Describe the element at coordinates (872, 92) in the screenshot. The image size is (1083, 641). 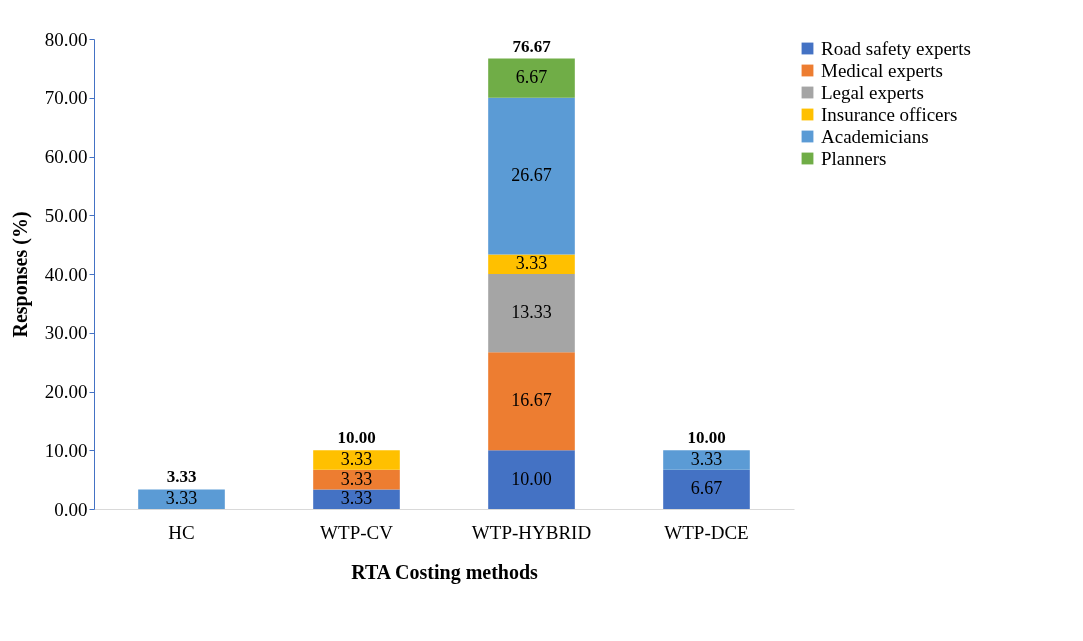
I see `legend-label: Legal experts` at that location.